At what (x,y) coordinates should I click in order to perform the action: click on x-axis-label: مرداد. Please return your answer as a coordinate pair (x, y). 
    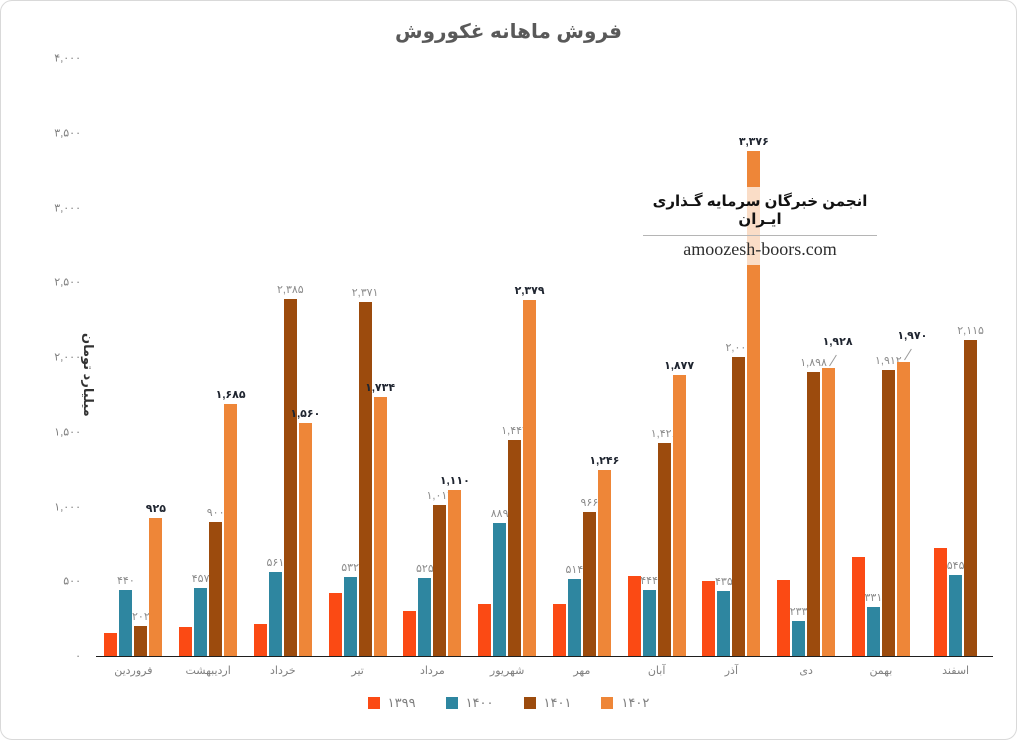
    Looking at the image, I should click on (432, 671).